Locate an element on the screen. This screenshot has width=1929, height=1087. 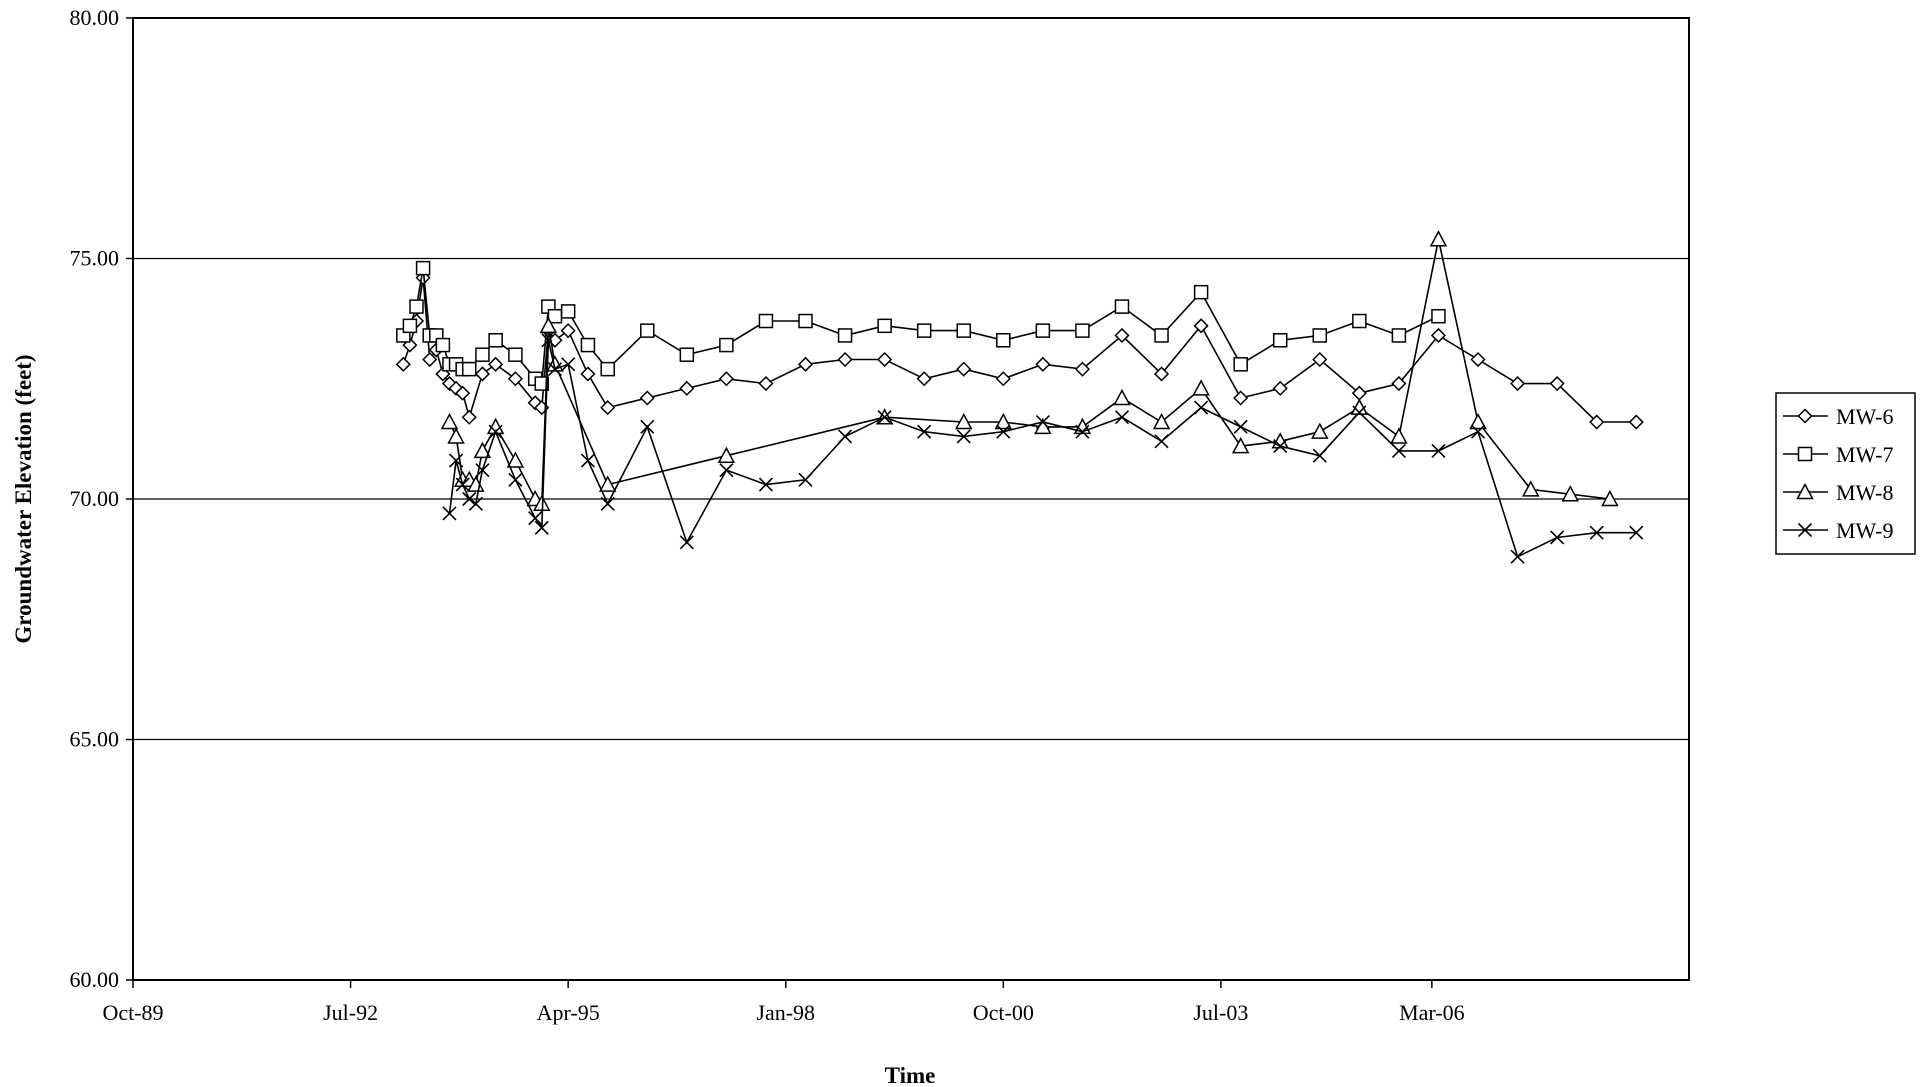
x-axis-title: Time is located at coordinates (910, 1075).